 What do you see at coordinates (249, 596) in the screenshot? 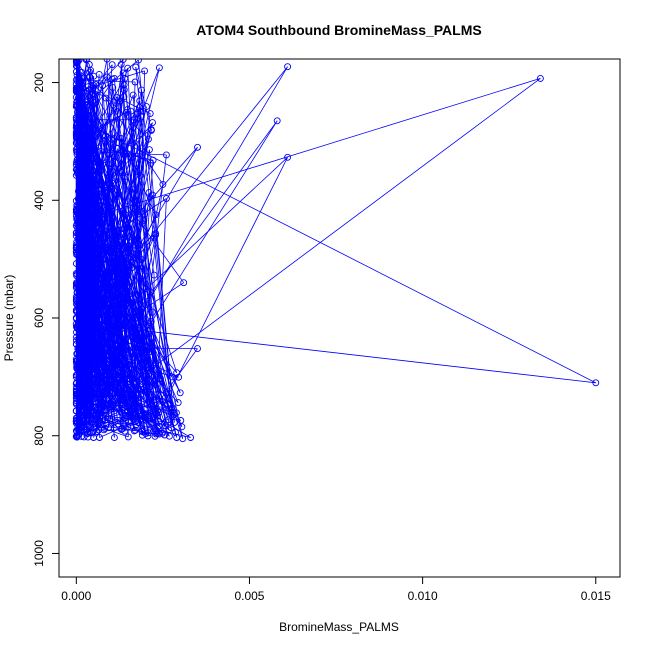
I see `x-tick-label: 0.005` at bounding box center [249, 596].